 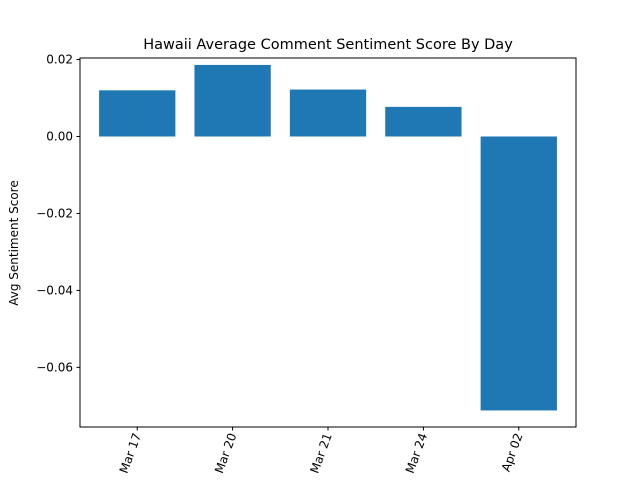 I want to click on y-tick-label: −0.02, so click(x=54, y=213).